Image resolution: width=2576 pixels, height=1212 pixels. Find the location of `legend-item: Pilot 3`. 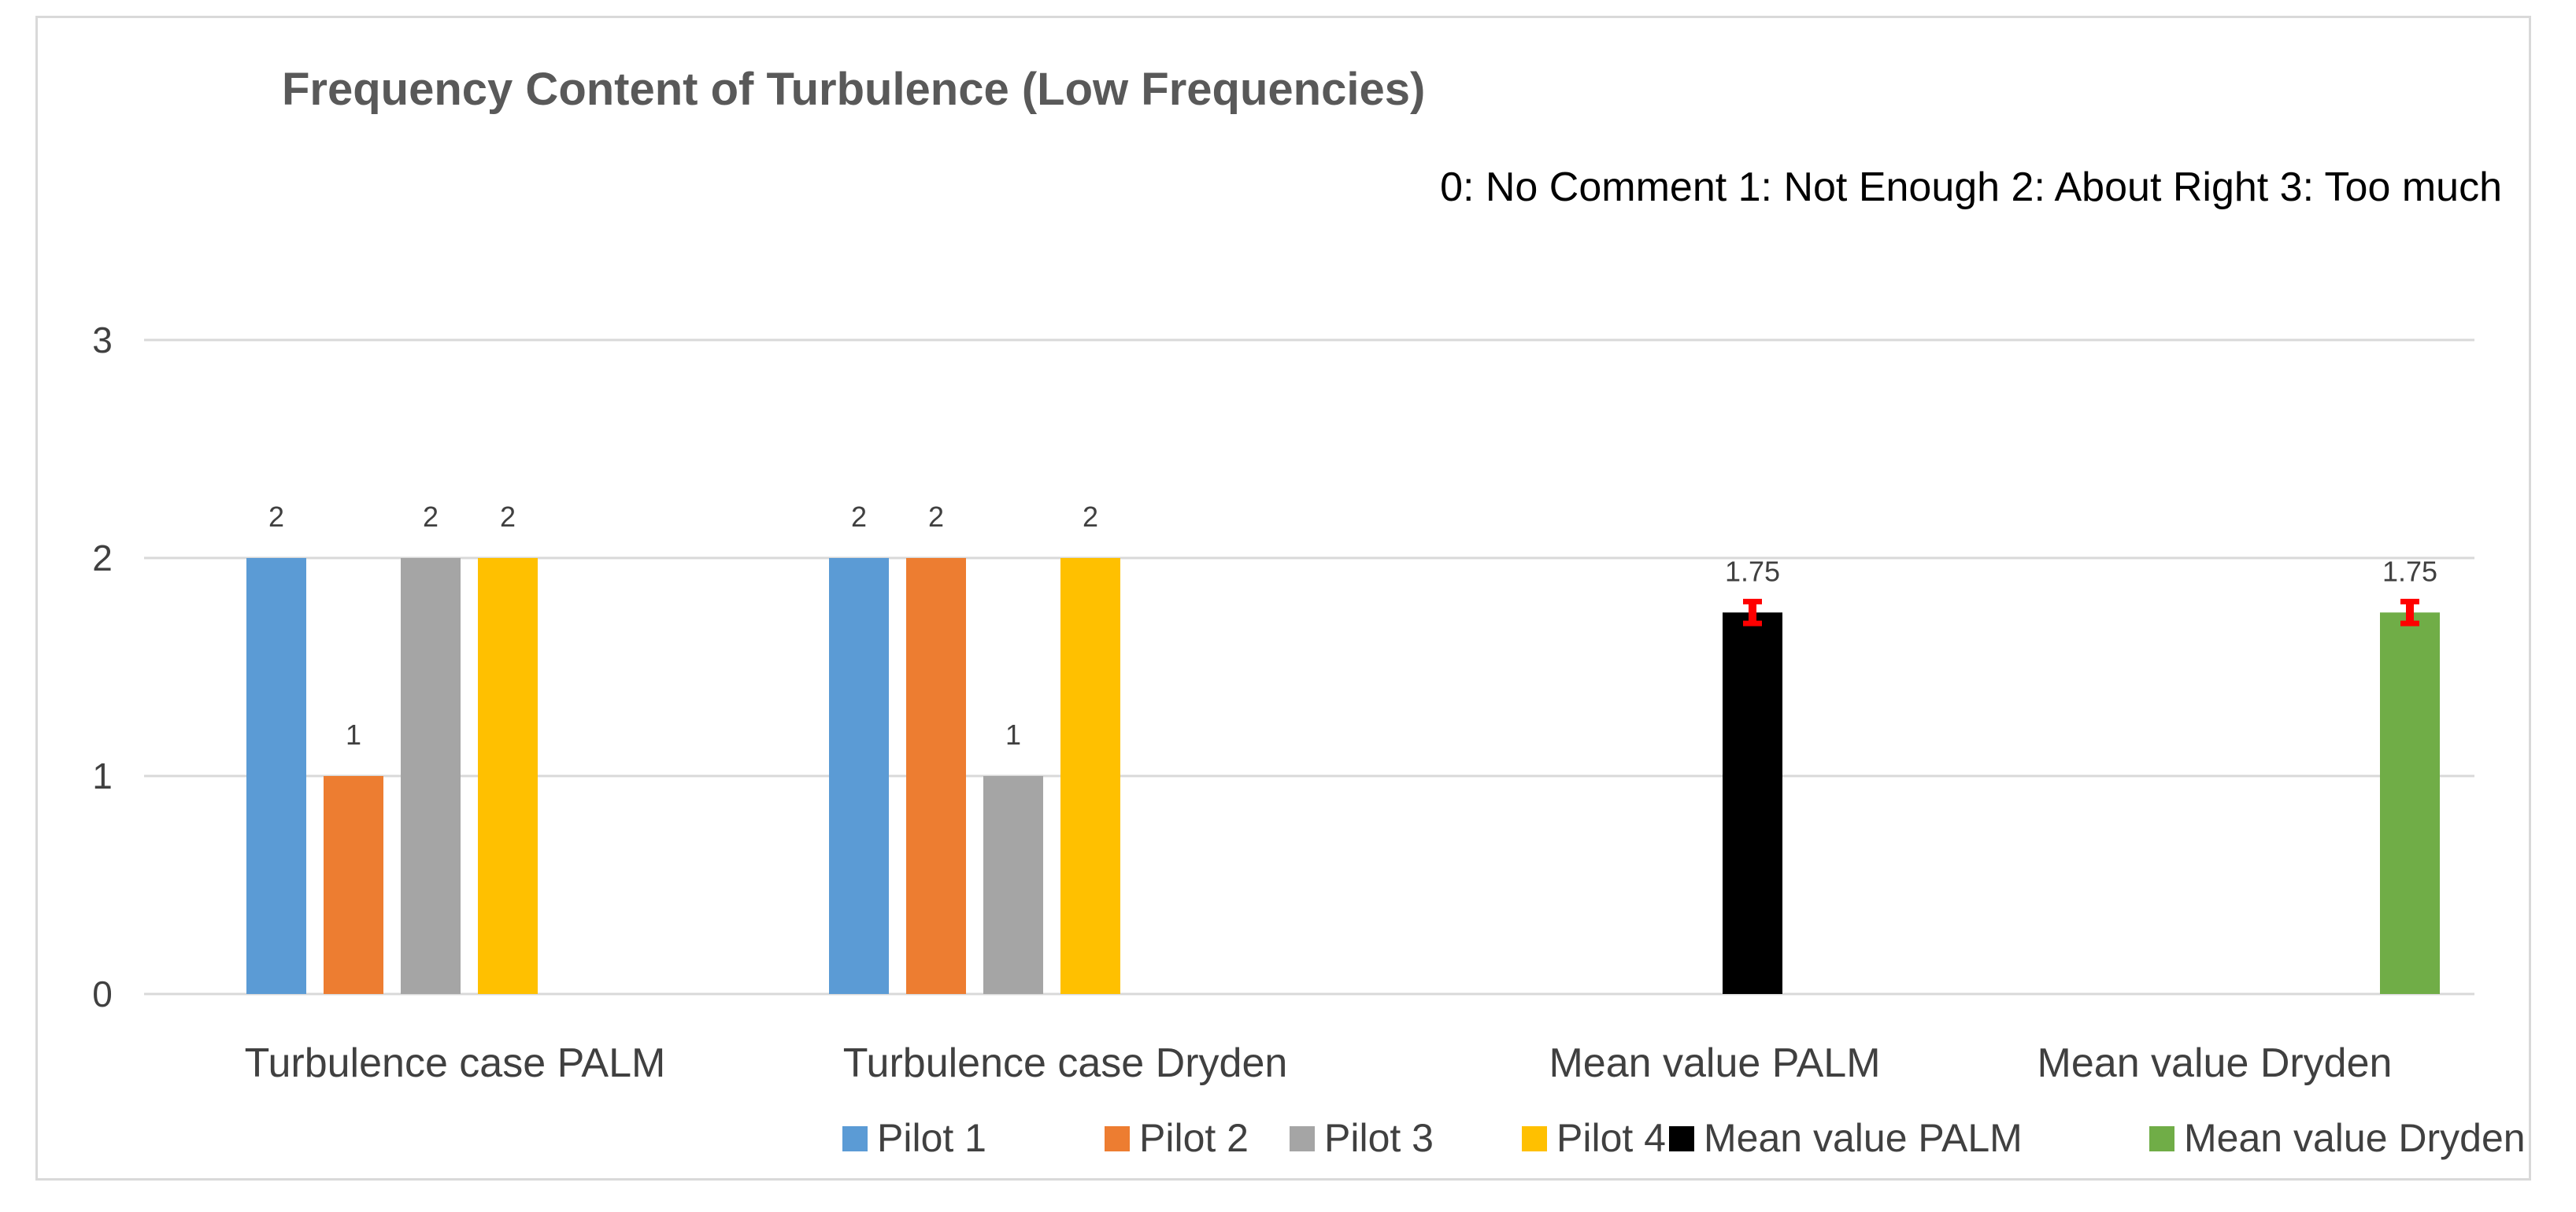

legend-item: Pilot 3 is located at coordinates (1362, 1138).